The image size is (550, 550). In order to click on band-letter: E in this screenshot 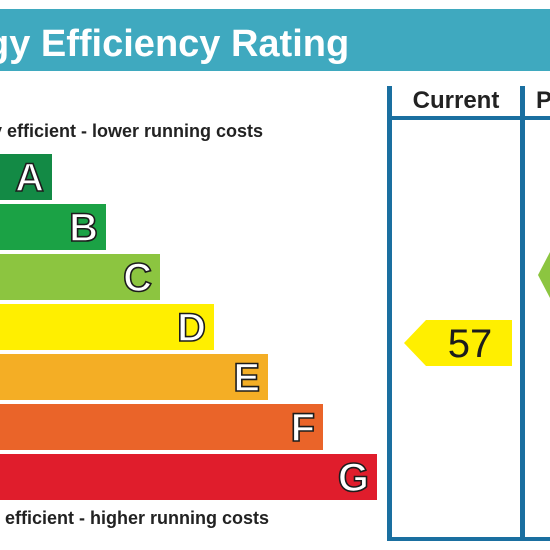, I will do `click(247, 378)`.